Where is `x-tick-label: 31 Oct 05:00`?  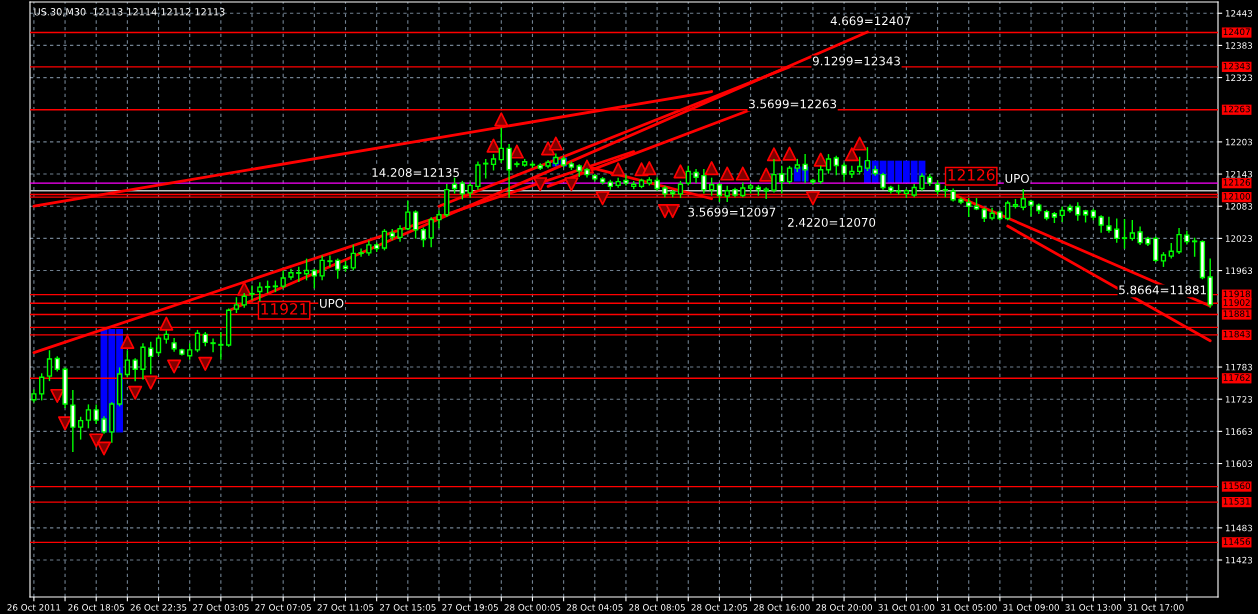 x-tick-label: 31 Oct 05:00 is located at coordinates (968, 607).